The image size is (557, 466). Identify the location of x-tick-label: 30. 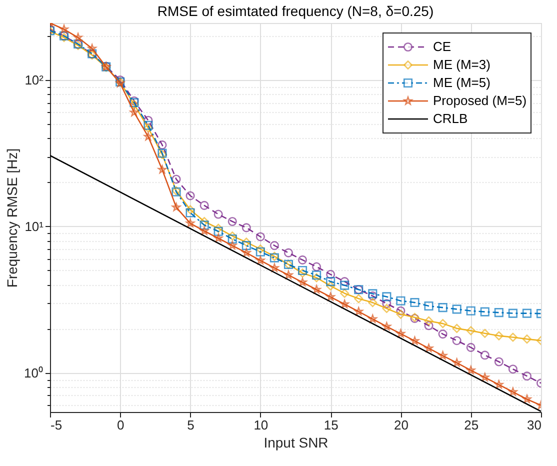
(534, 425).